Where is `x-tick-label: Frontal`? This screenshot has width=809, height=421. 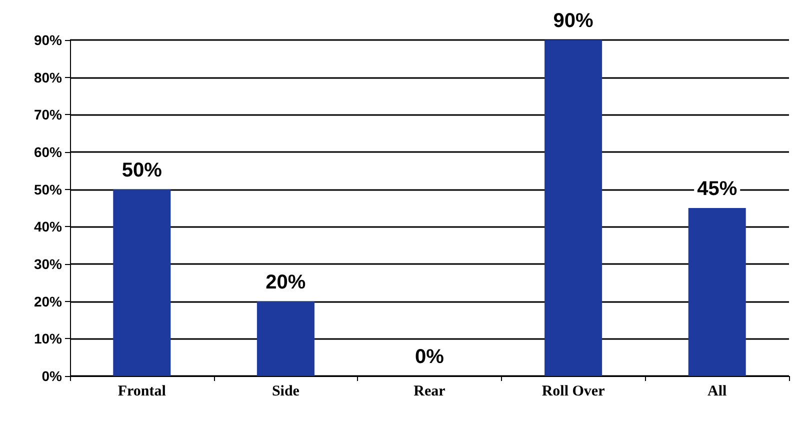 x-tick-label: Frontal is located at coordinates (142, 392).